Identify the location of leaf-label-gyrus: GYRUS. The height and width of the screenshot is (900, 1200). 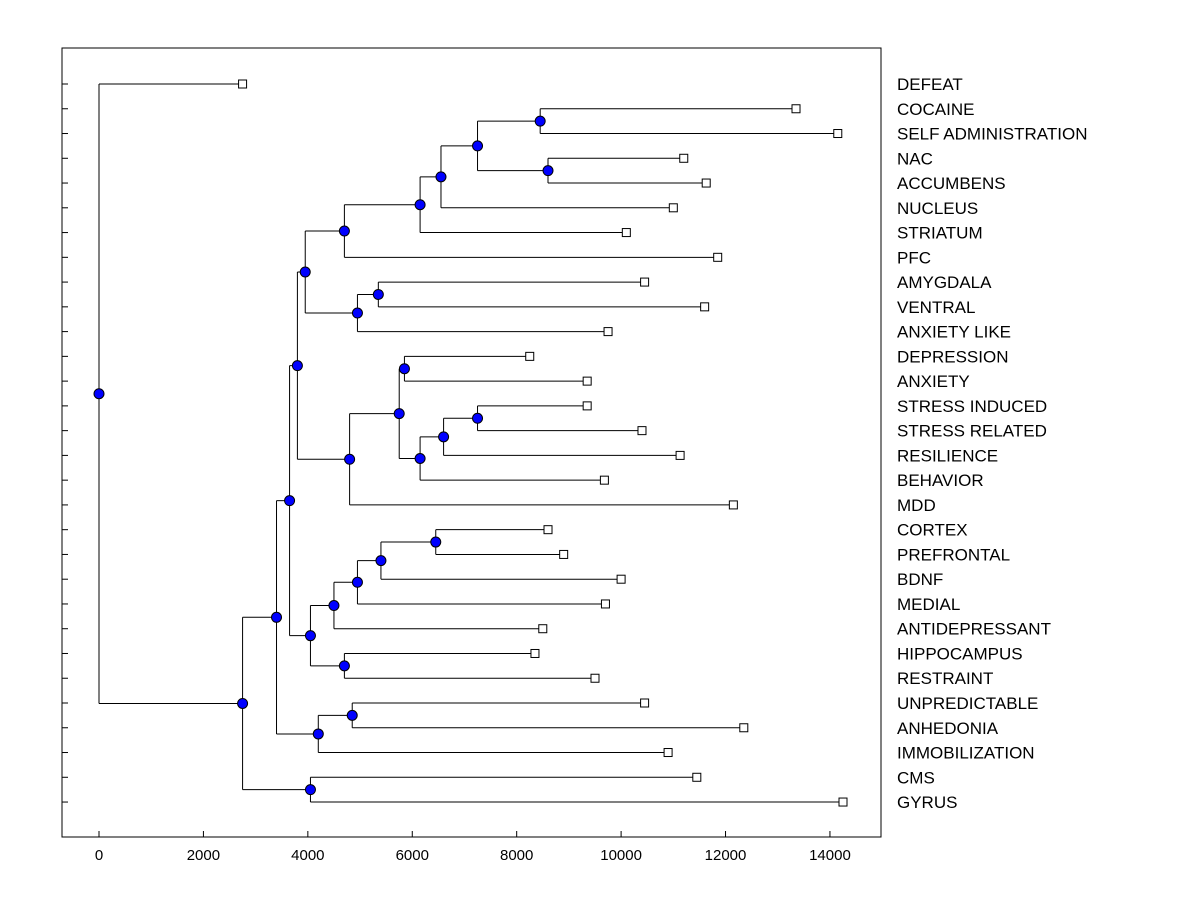
(927, 802).